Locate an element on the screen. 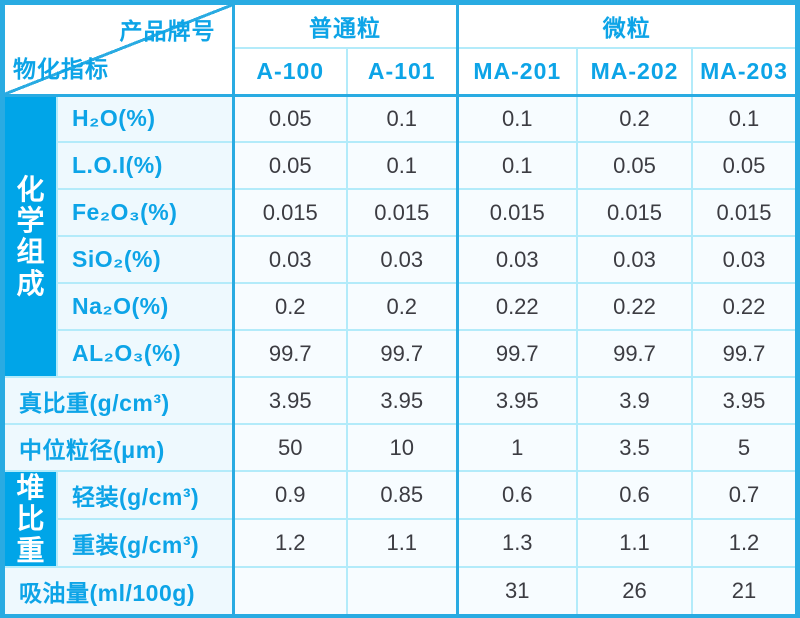  column-header-a100: A-100 is located at coordinates (290, 72).